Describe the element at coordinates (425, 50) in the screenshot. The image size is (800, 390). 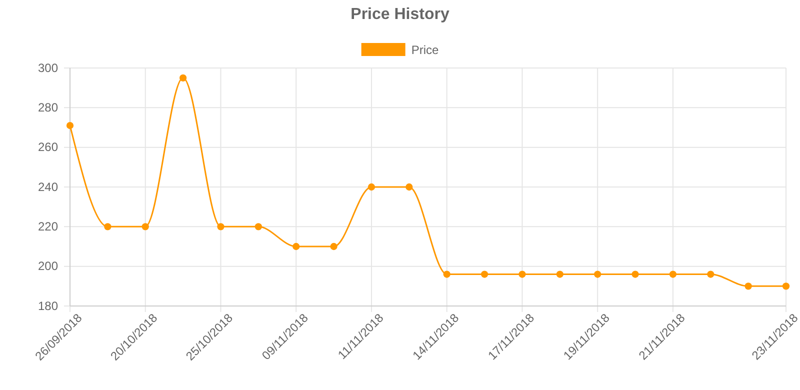
I see `legend-label: Price` at that location.